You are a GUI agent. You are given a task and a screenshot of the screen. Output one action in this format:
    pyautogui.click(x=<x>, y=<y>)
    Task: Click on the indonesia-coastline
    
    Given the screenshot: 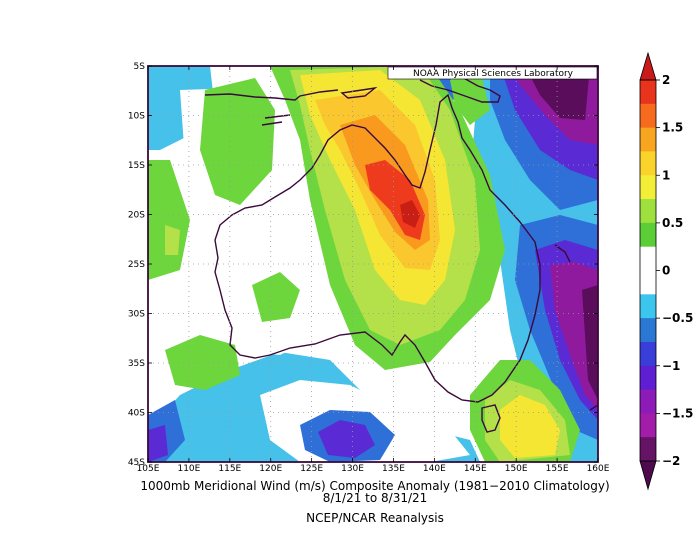 What is the action you would take?
    pyautogui.click(x=271, y=107)
    